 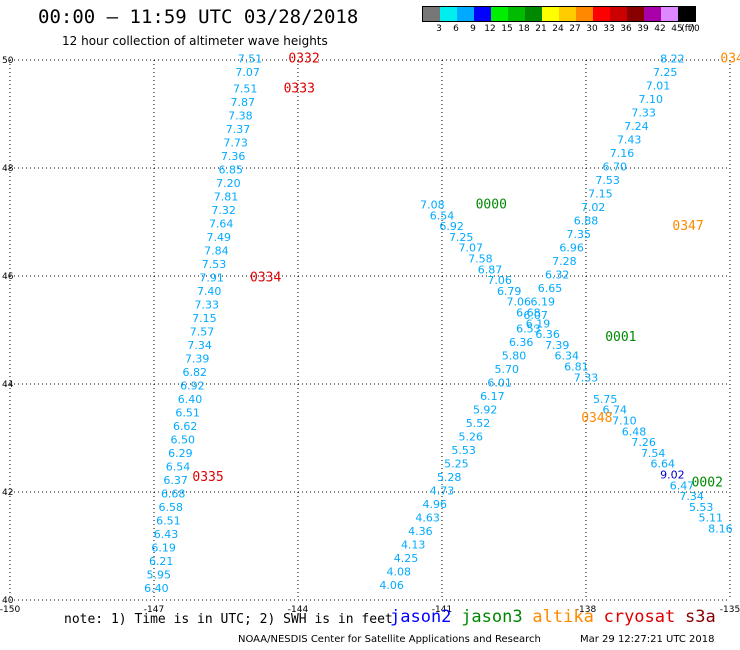 What do you see at coordinates (730, 59) in the screenshot?
I see `track-time-label: 0346` at bounding box center [730, 59].